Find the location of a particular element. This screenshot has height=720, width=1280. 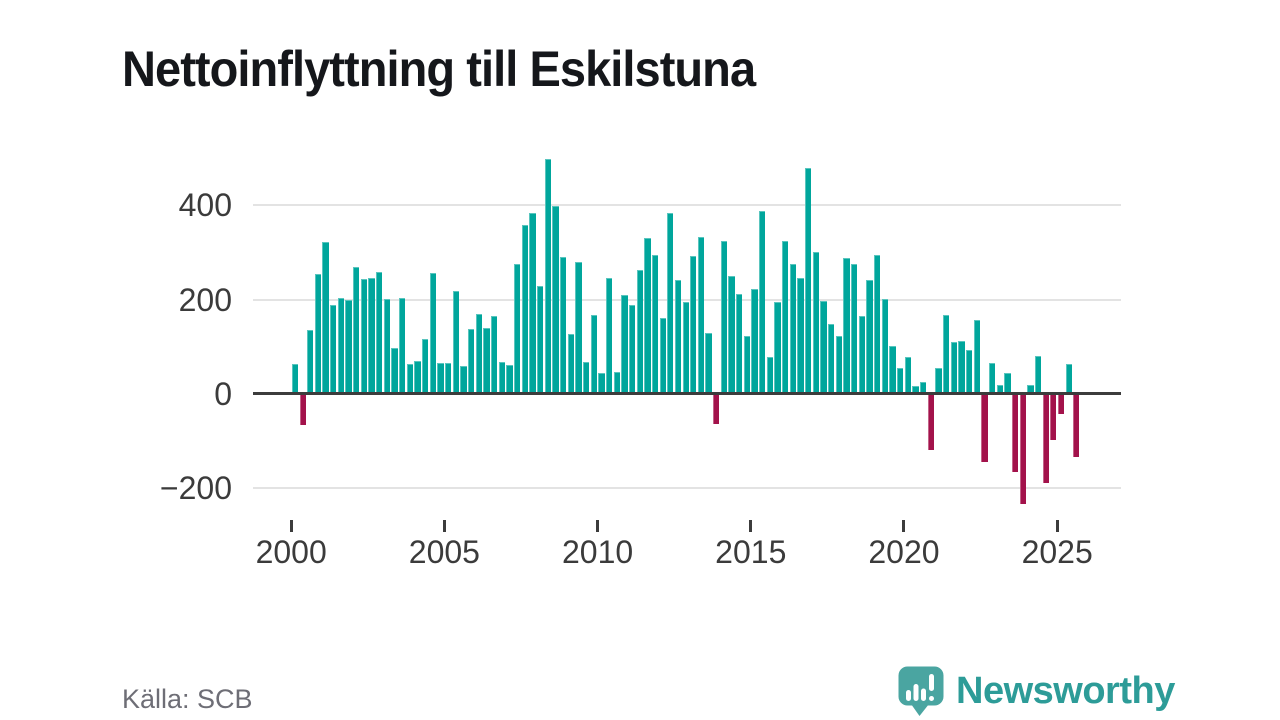

x-axis-tick-2000 is located at coordinates (291, 526).